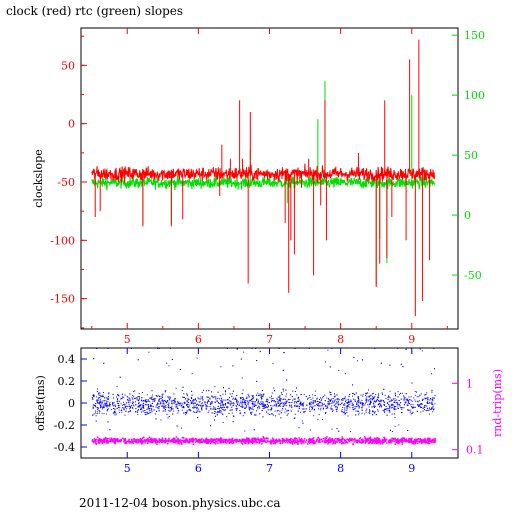 The image size is (512, 512). Describe the element at coordinates (180, 503) in the screenshot. I see `footer-label: 2011-12-04 boson.physics.ubc.ca` at that location.